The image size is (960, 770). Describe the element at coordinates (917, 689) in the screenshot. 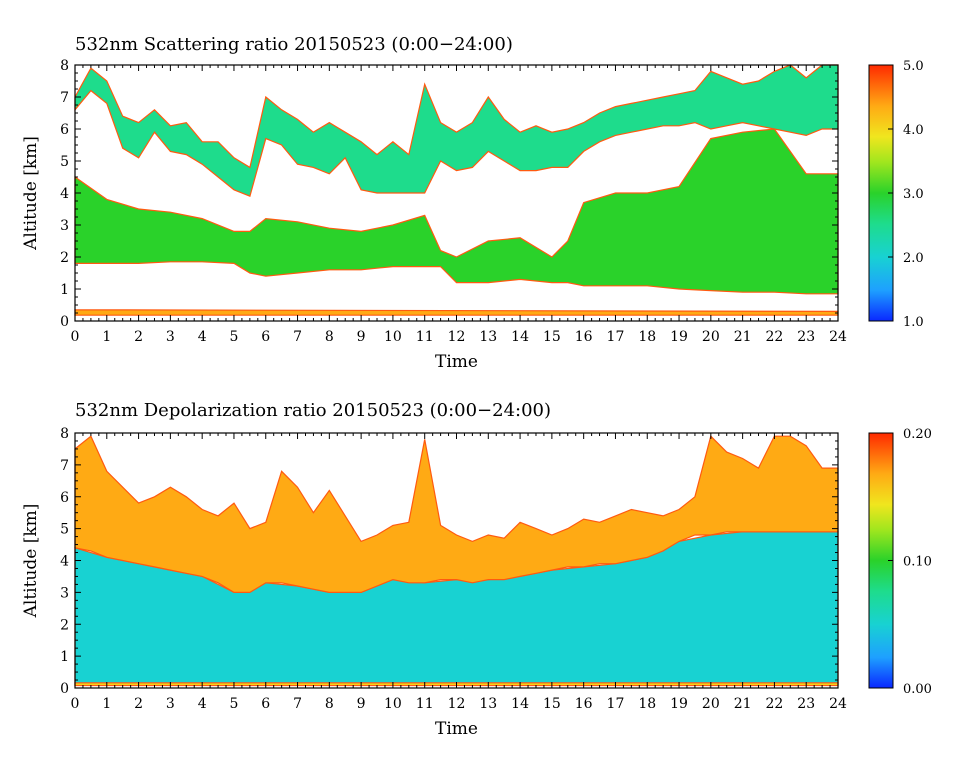

I see `colorbar-tick-label: 0.00` at that location.